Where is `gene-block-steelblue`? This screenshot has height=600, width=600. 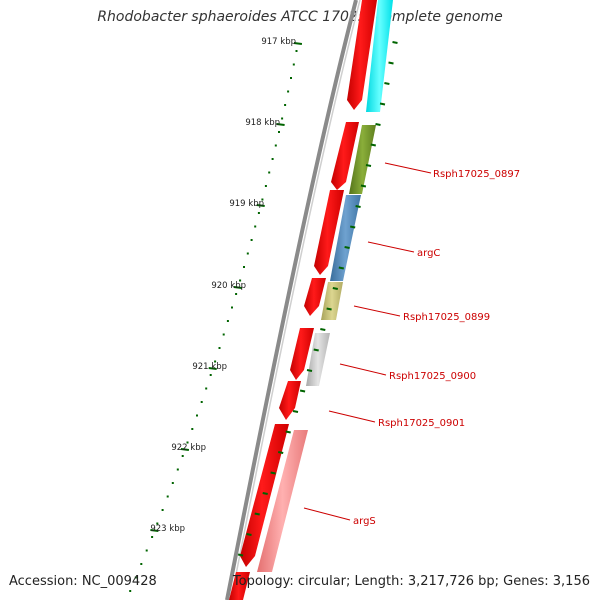 gene-block-steelblue is located at coordinates (345, 238).